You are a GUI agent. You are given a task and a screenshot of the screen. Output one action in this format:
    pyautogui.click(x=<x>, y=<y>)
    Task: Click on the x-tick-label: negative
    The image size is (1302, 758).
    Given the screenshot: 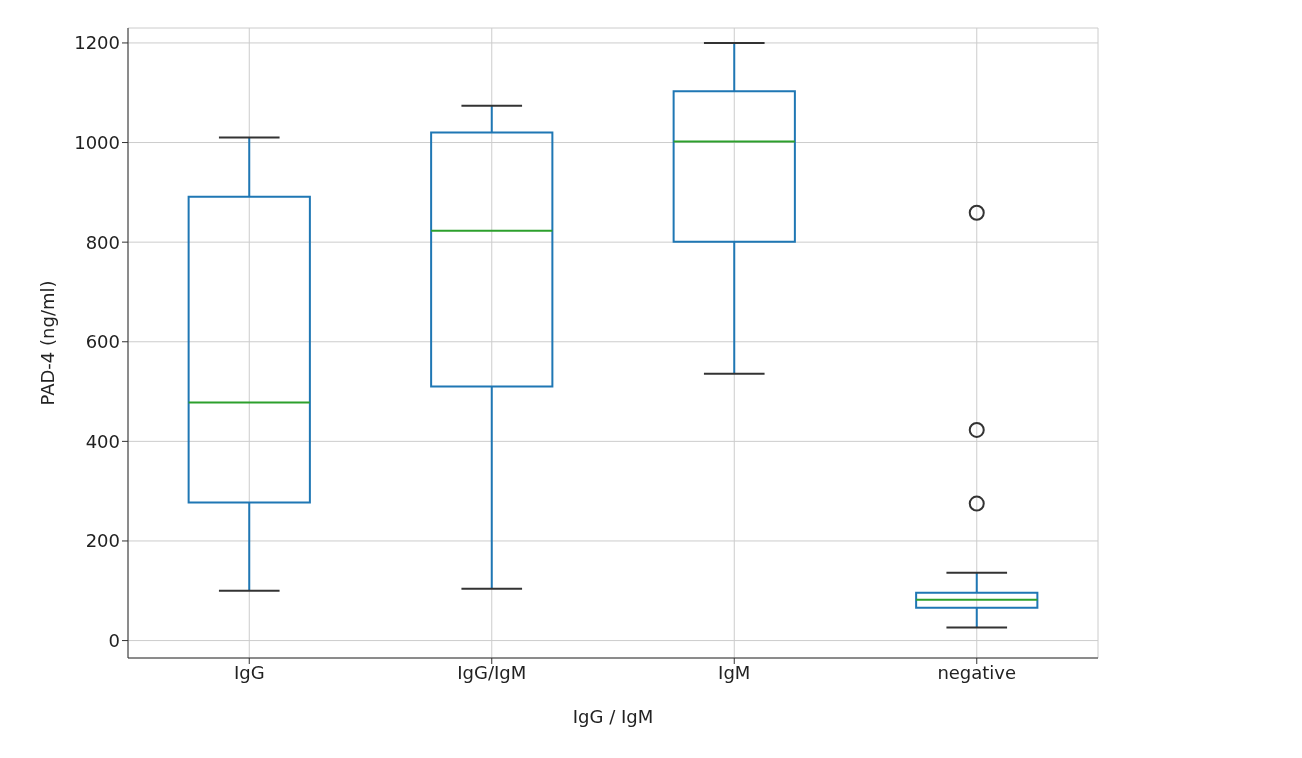 What is the action you would take?
    pyautogui.click(x=977, y=672)
    